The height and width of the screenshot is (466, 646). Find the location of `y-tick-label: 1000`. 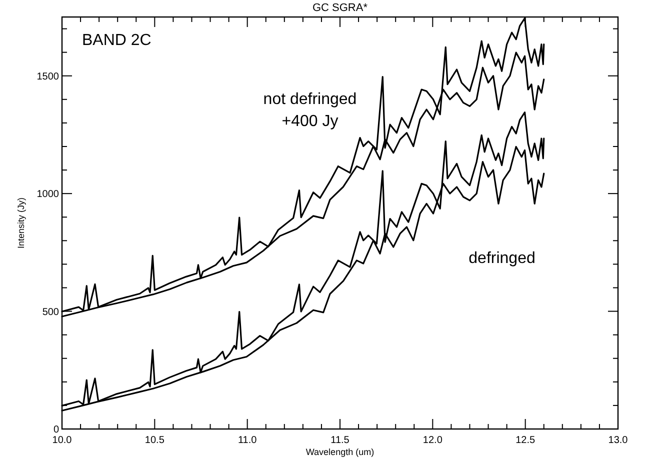

y-tick-label: 1000 is located at coordinates (48, 194).